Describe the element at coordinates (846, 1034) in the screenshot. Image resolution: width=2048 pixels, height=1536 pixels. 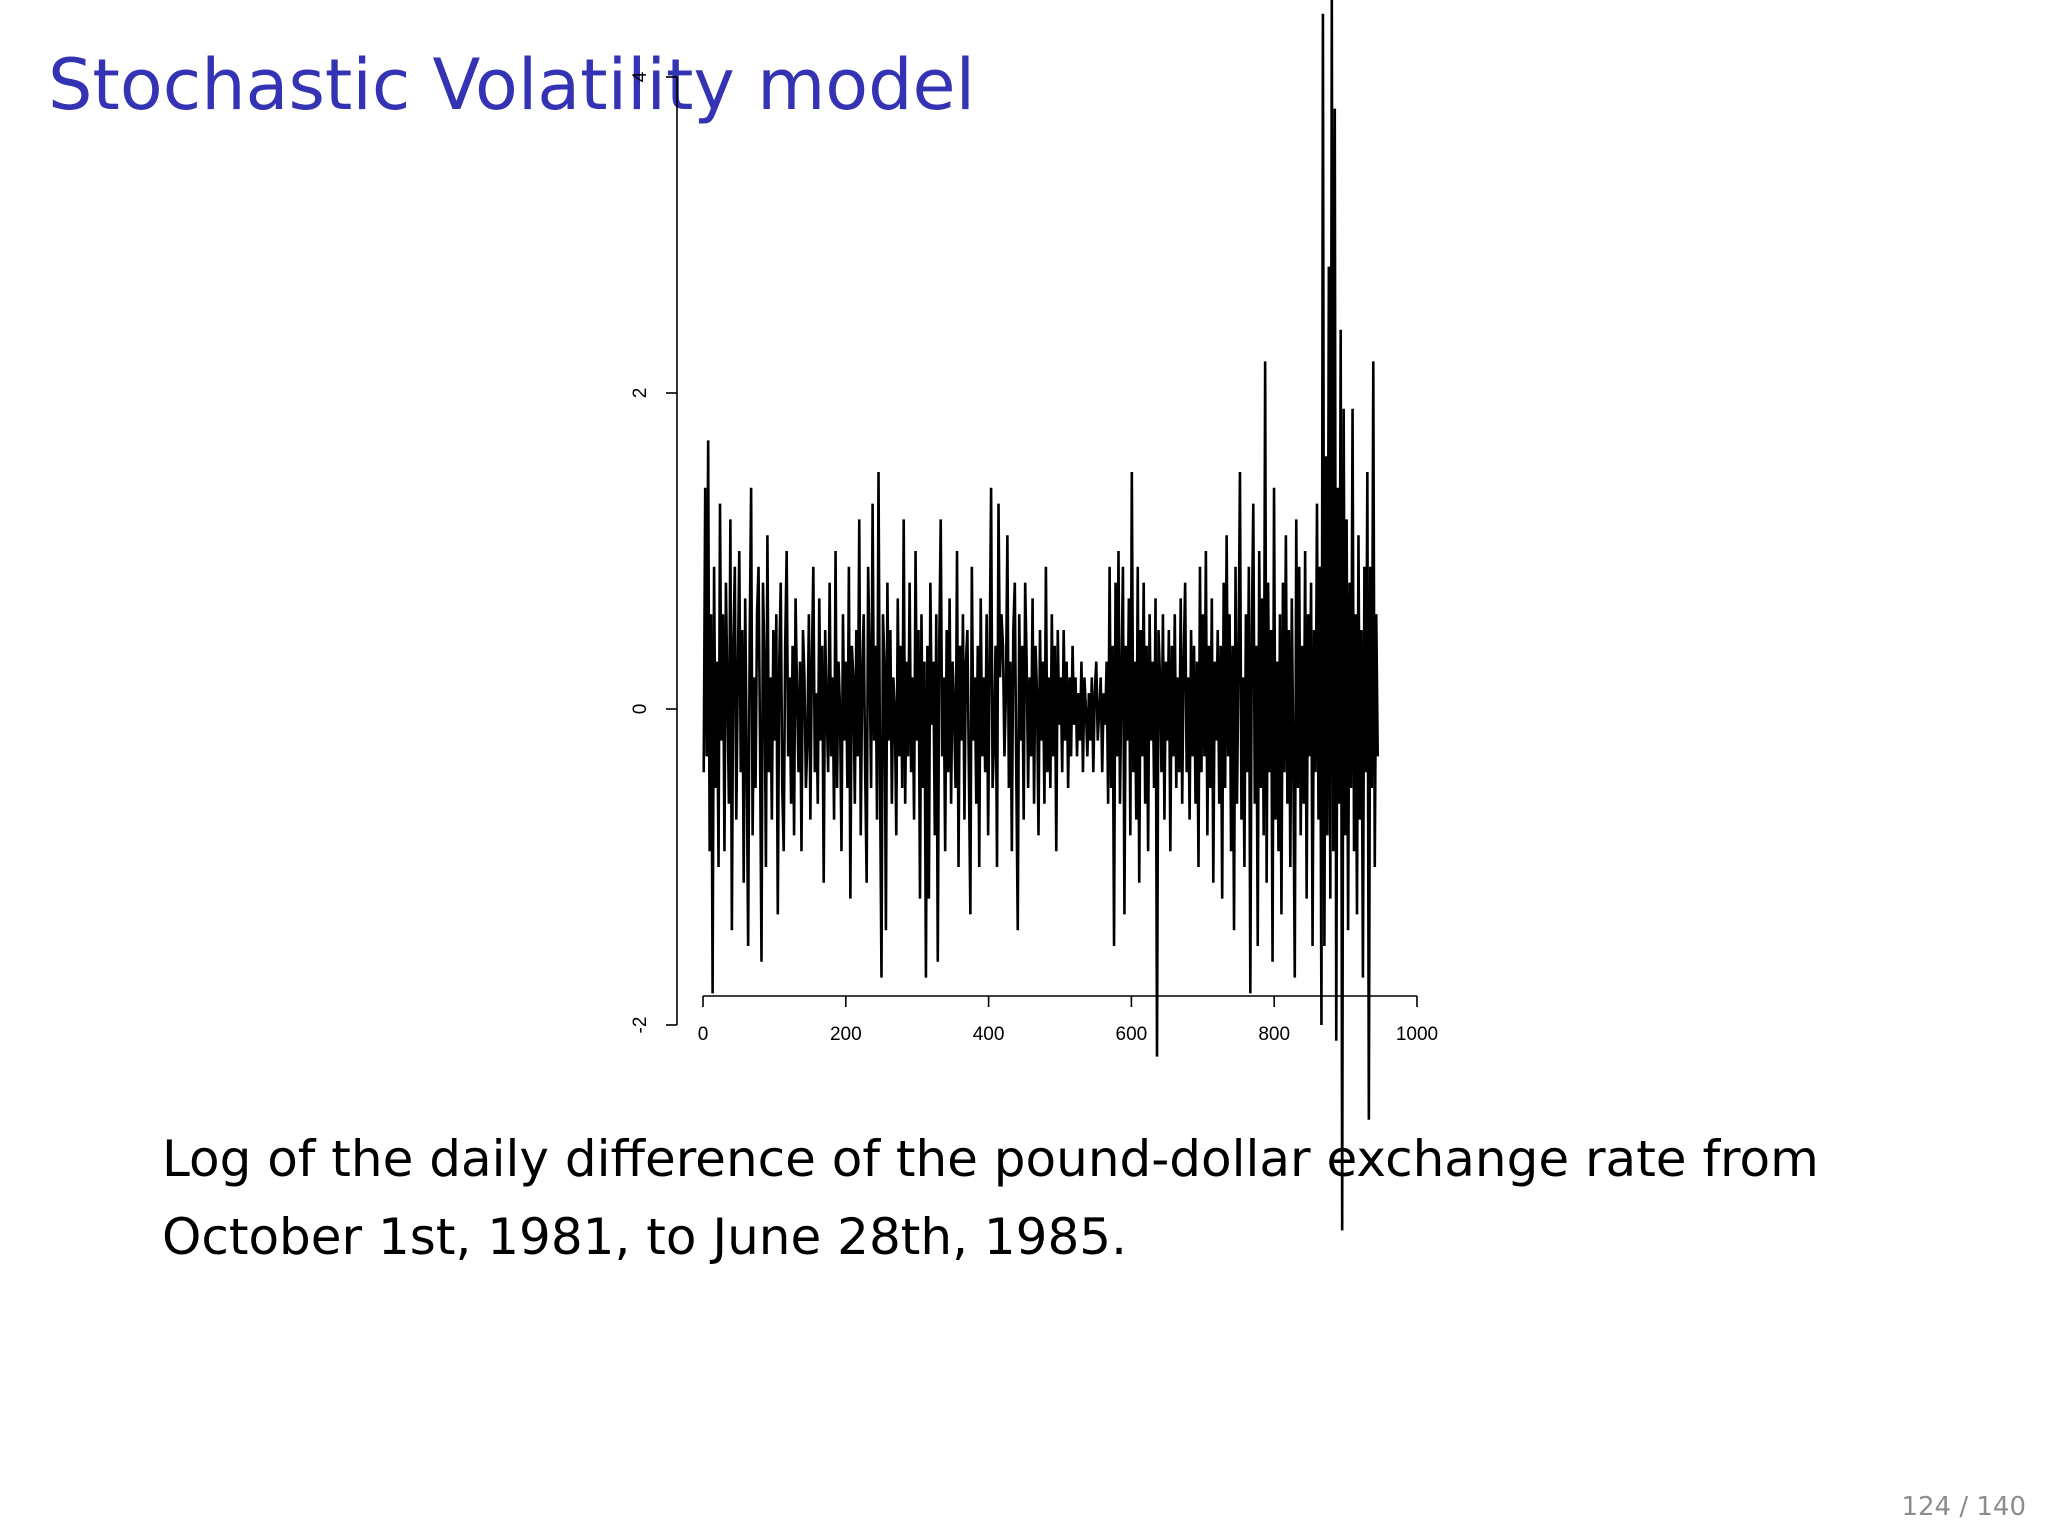
I see `x-tick-label: 200` at that location.